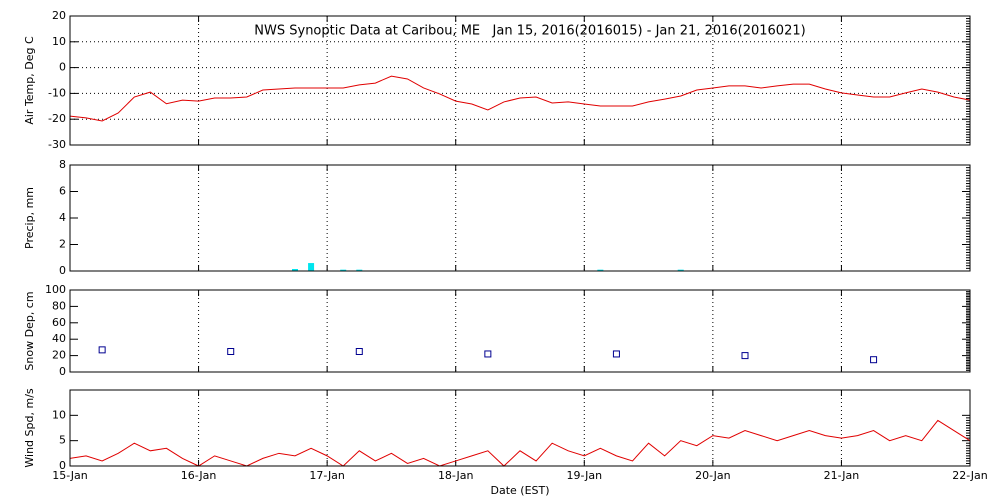  What do you see at coordinates (62, 164) in the screenshot?
I see `y-tick-label: 8` at bounding box center [62, 164].